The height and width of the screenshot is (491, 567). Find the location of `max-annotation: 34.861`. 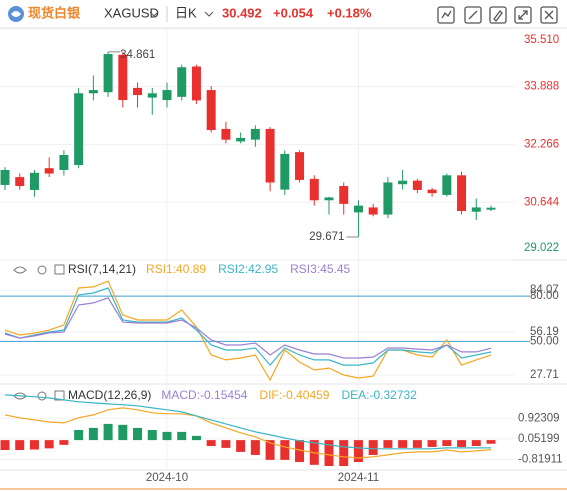

max-annotation: 34.861 is located at coordinates (137, 55).